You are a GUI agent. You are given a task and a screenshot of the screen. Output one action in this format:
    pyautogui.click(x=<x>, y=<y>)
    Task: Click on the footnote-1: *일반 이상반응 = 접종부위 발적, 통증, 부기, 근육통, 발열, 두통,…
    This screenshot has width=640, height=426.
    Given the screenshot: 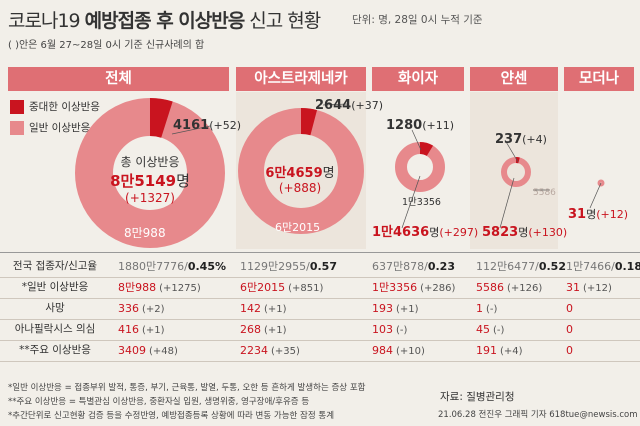 What is the action you would take?
    pyautogui.click(x=187, y=388)
    